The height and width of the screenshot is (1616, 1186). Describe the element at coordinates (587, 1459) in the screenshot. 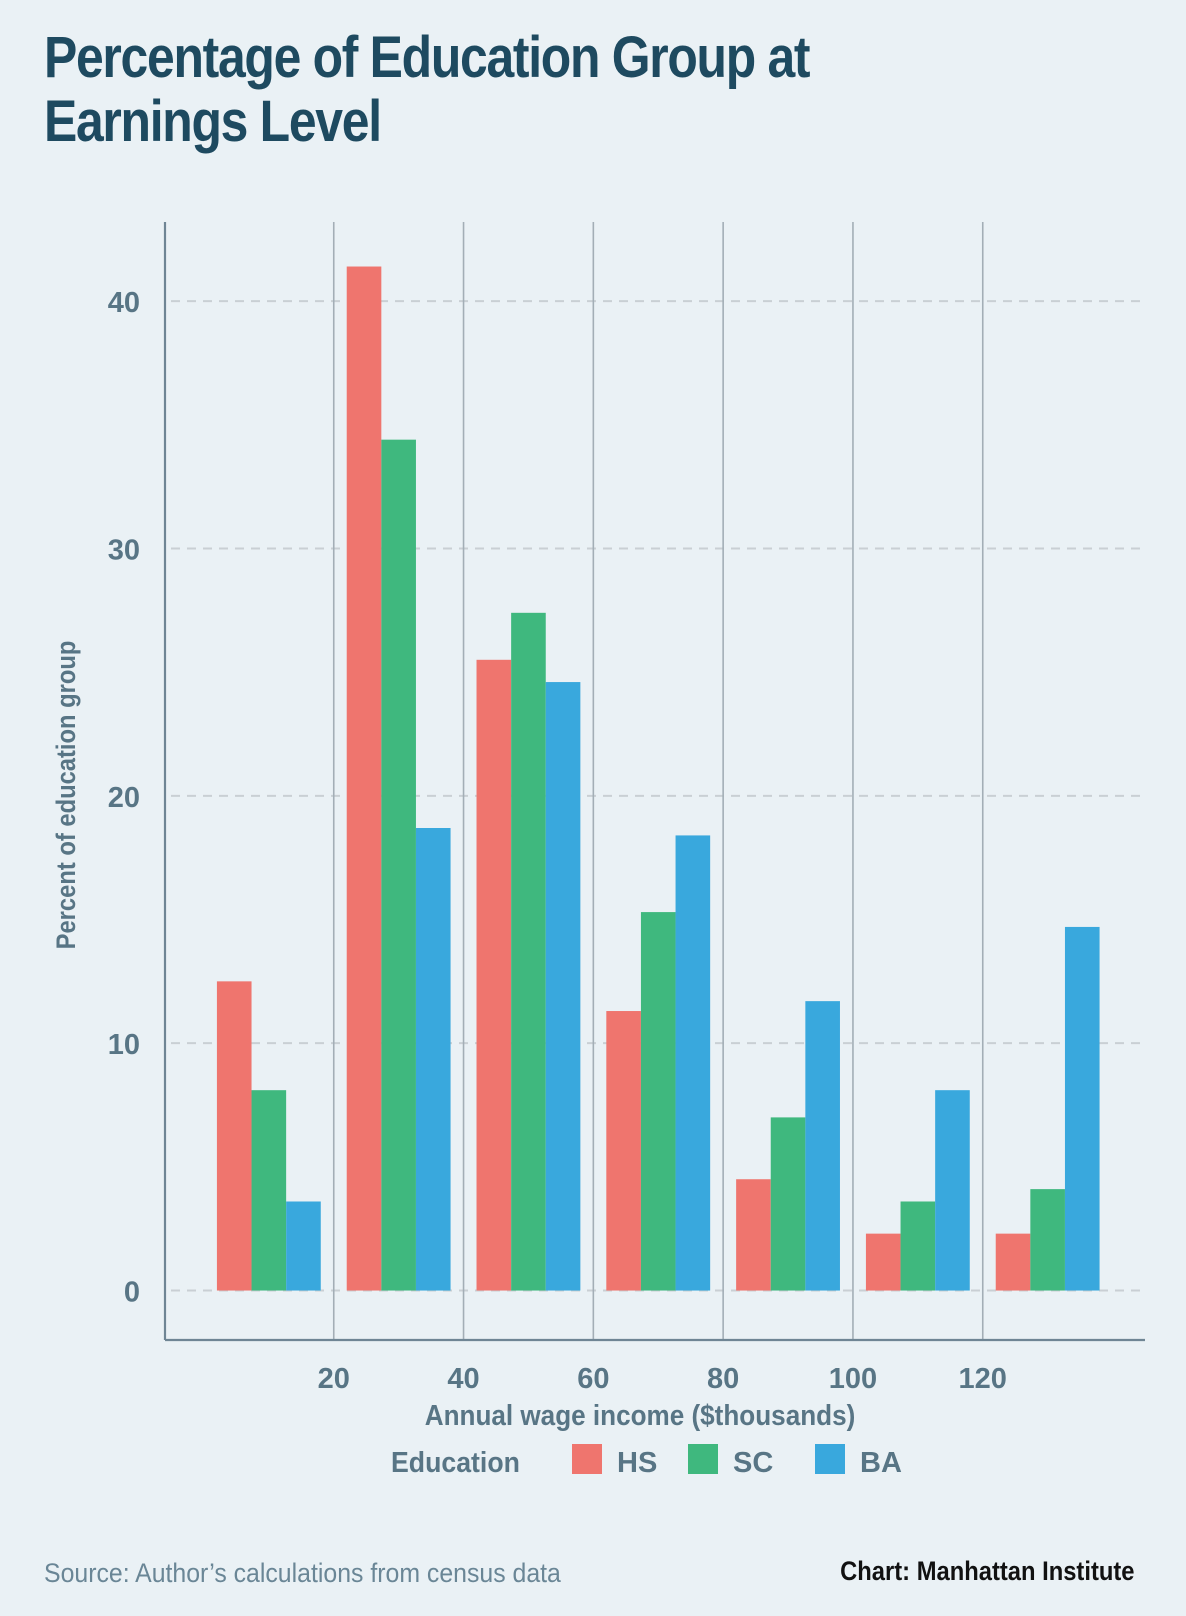

I see `legend-swatch-hs` at that location.